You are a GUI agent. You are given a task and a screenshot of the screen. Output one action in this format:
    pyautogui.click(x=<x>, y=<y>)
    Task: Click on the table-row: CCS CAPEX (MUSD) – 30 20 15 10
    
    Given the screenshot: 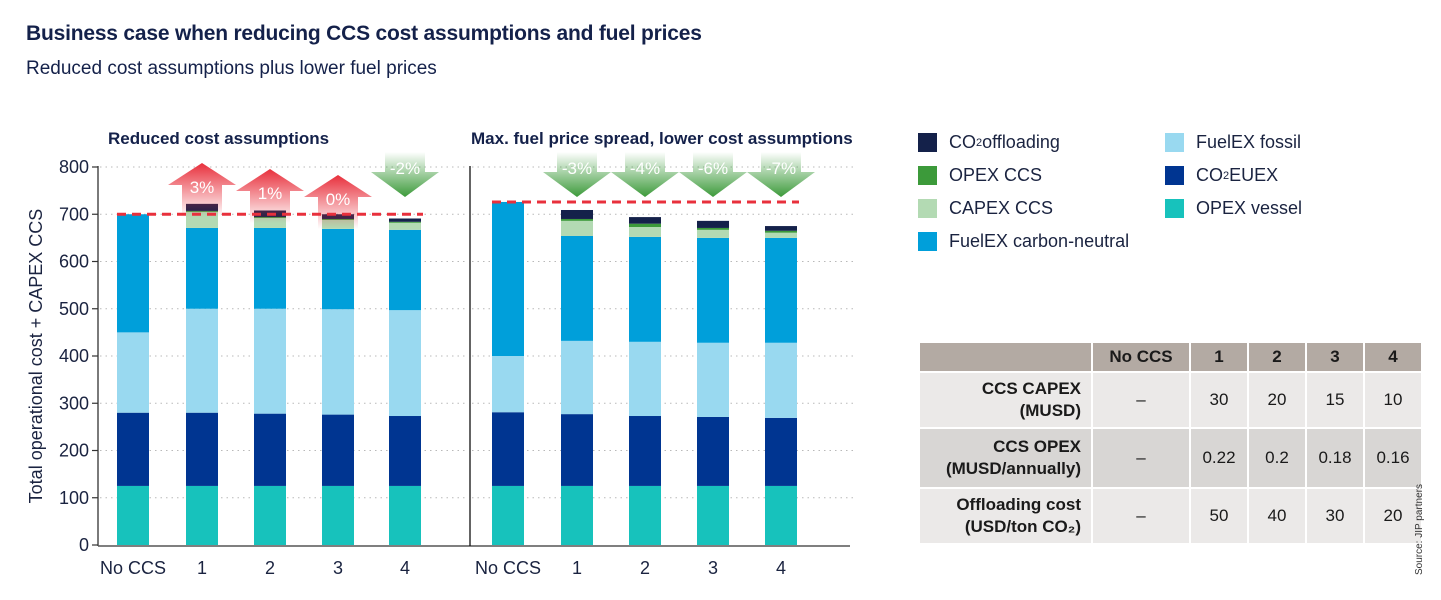 What is the action you would take?
    pyautogui.click(x=1170, y=400)
    